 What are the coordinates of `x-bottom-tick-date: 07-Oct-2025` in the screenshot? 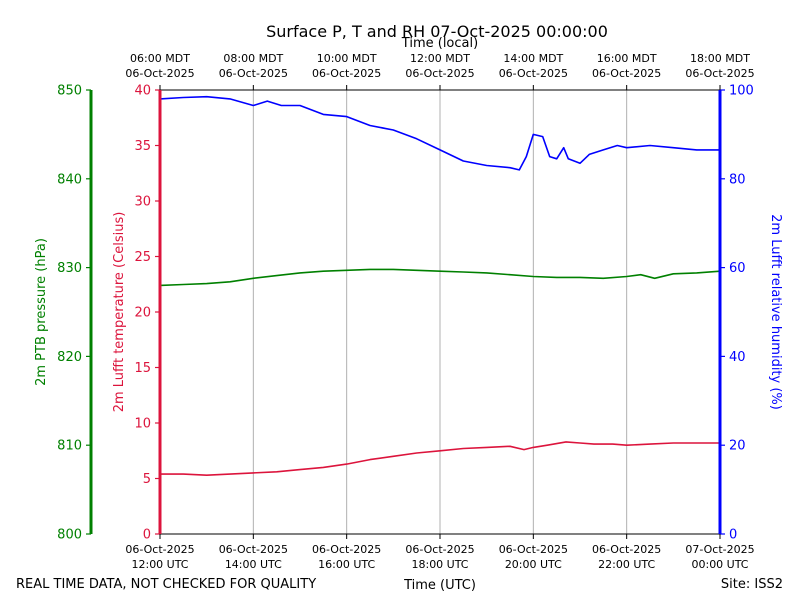 It's located at (719, 549).